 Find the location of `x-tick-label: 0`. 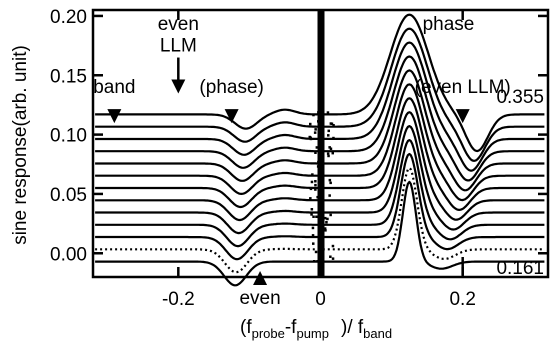

x-tick-label: 0 is located at coordinates (320, 299).